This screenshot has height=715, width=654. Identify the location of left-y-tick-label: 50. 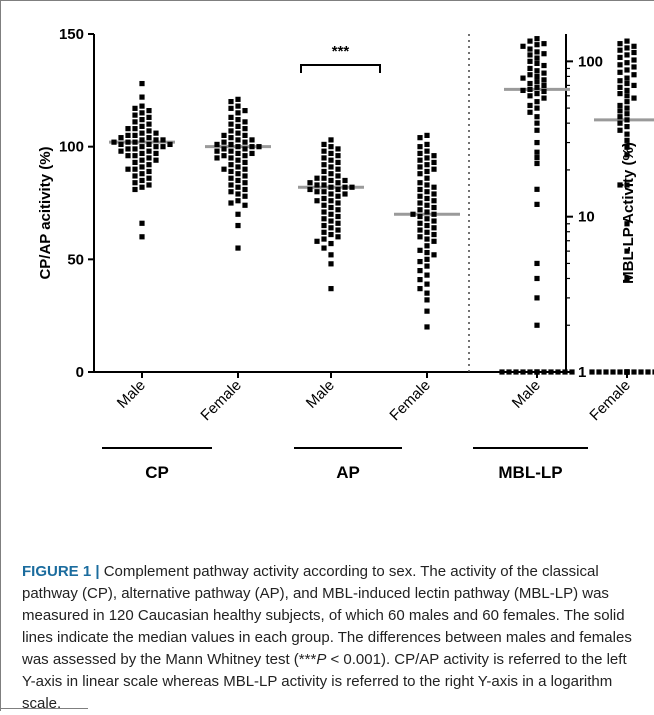
(75, 259).